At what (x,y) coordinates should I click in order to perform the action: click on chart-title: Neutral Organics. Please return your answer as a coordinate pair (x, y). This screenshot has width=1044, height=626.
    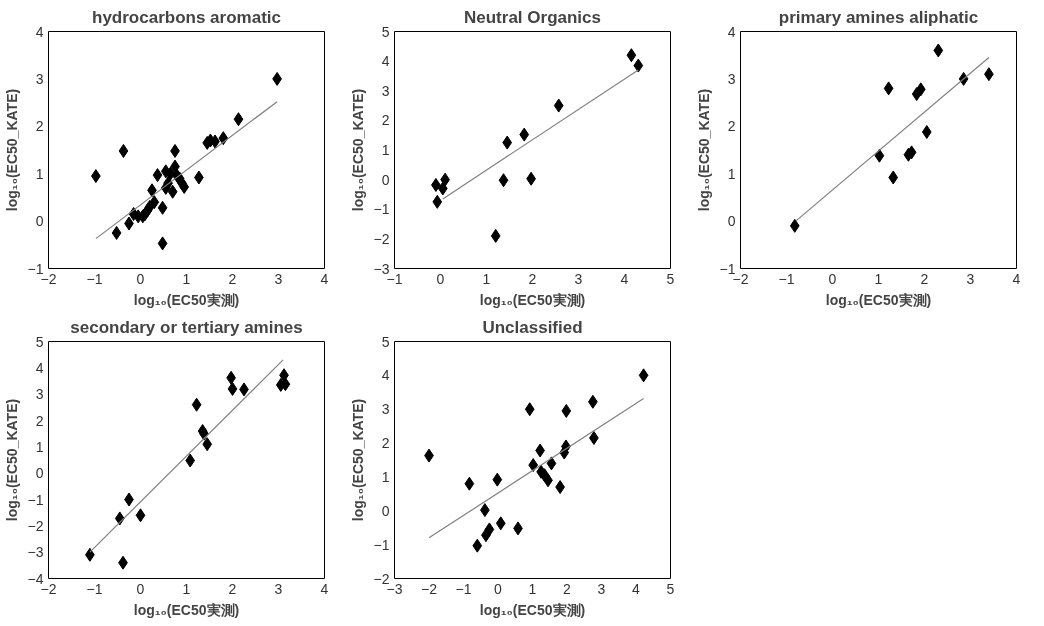
    Looking at the image, I should click on (533, 17).